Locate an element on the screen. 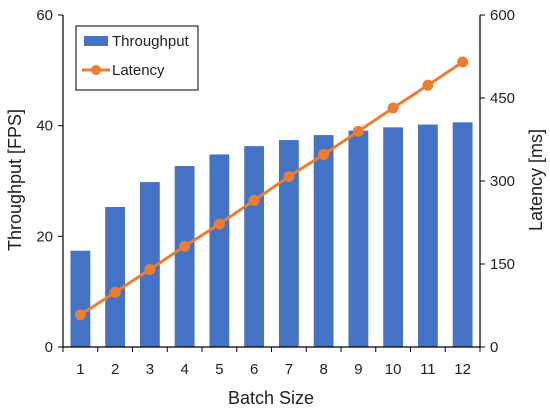 Image resolution: width=550 pixels, height=412 pixels. right-tick-label-450: 450 is located at coordinates (502, 98).